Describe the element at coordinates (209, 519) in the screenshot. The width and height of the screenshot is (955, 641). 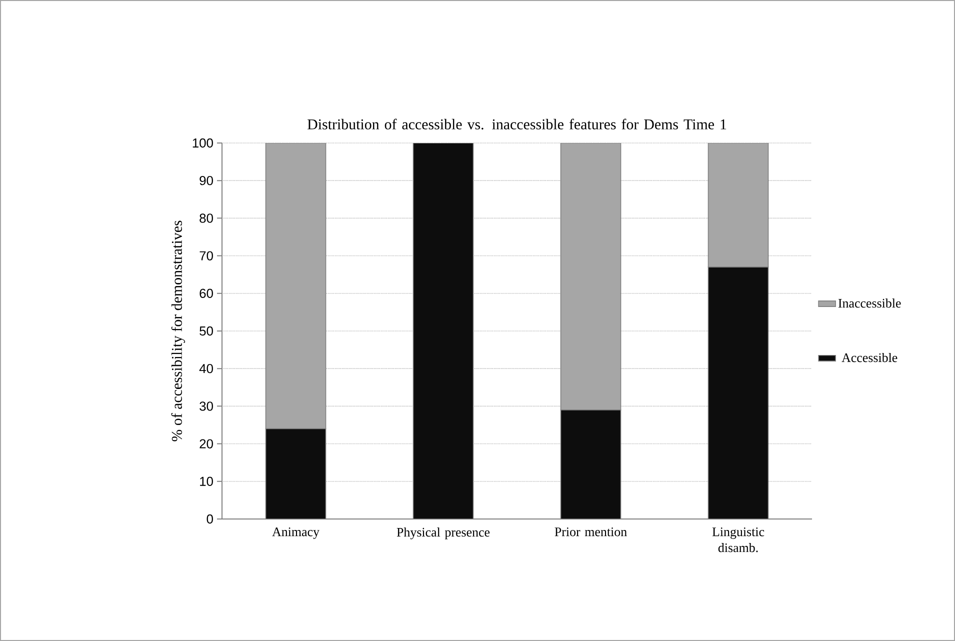
I see `y-tick-label: 0` at that location.